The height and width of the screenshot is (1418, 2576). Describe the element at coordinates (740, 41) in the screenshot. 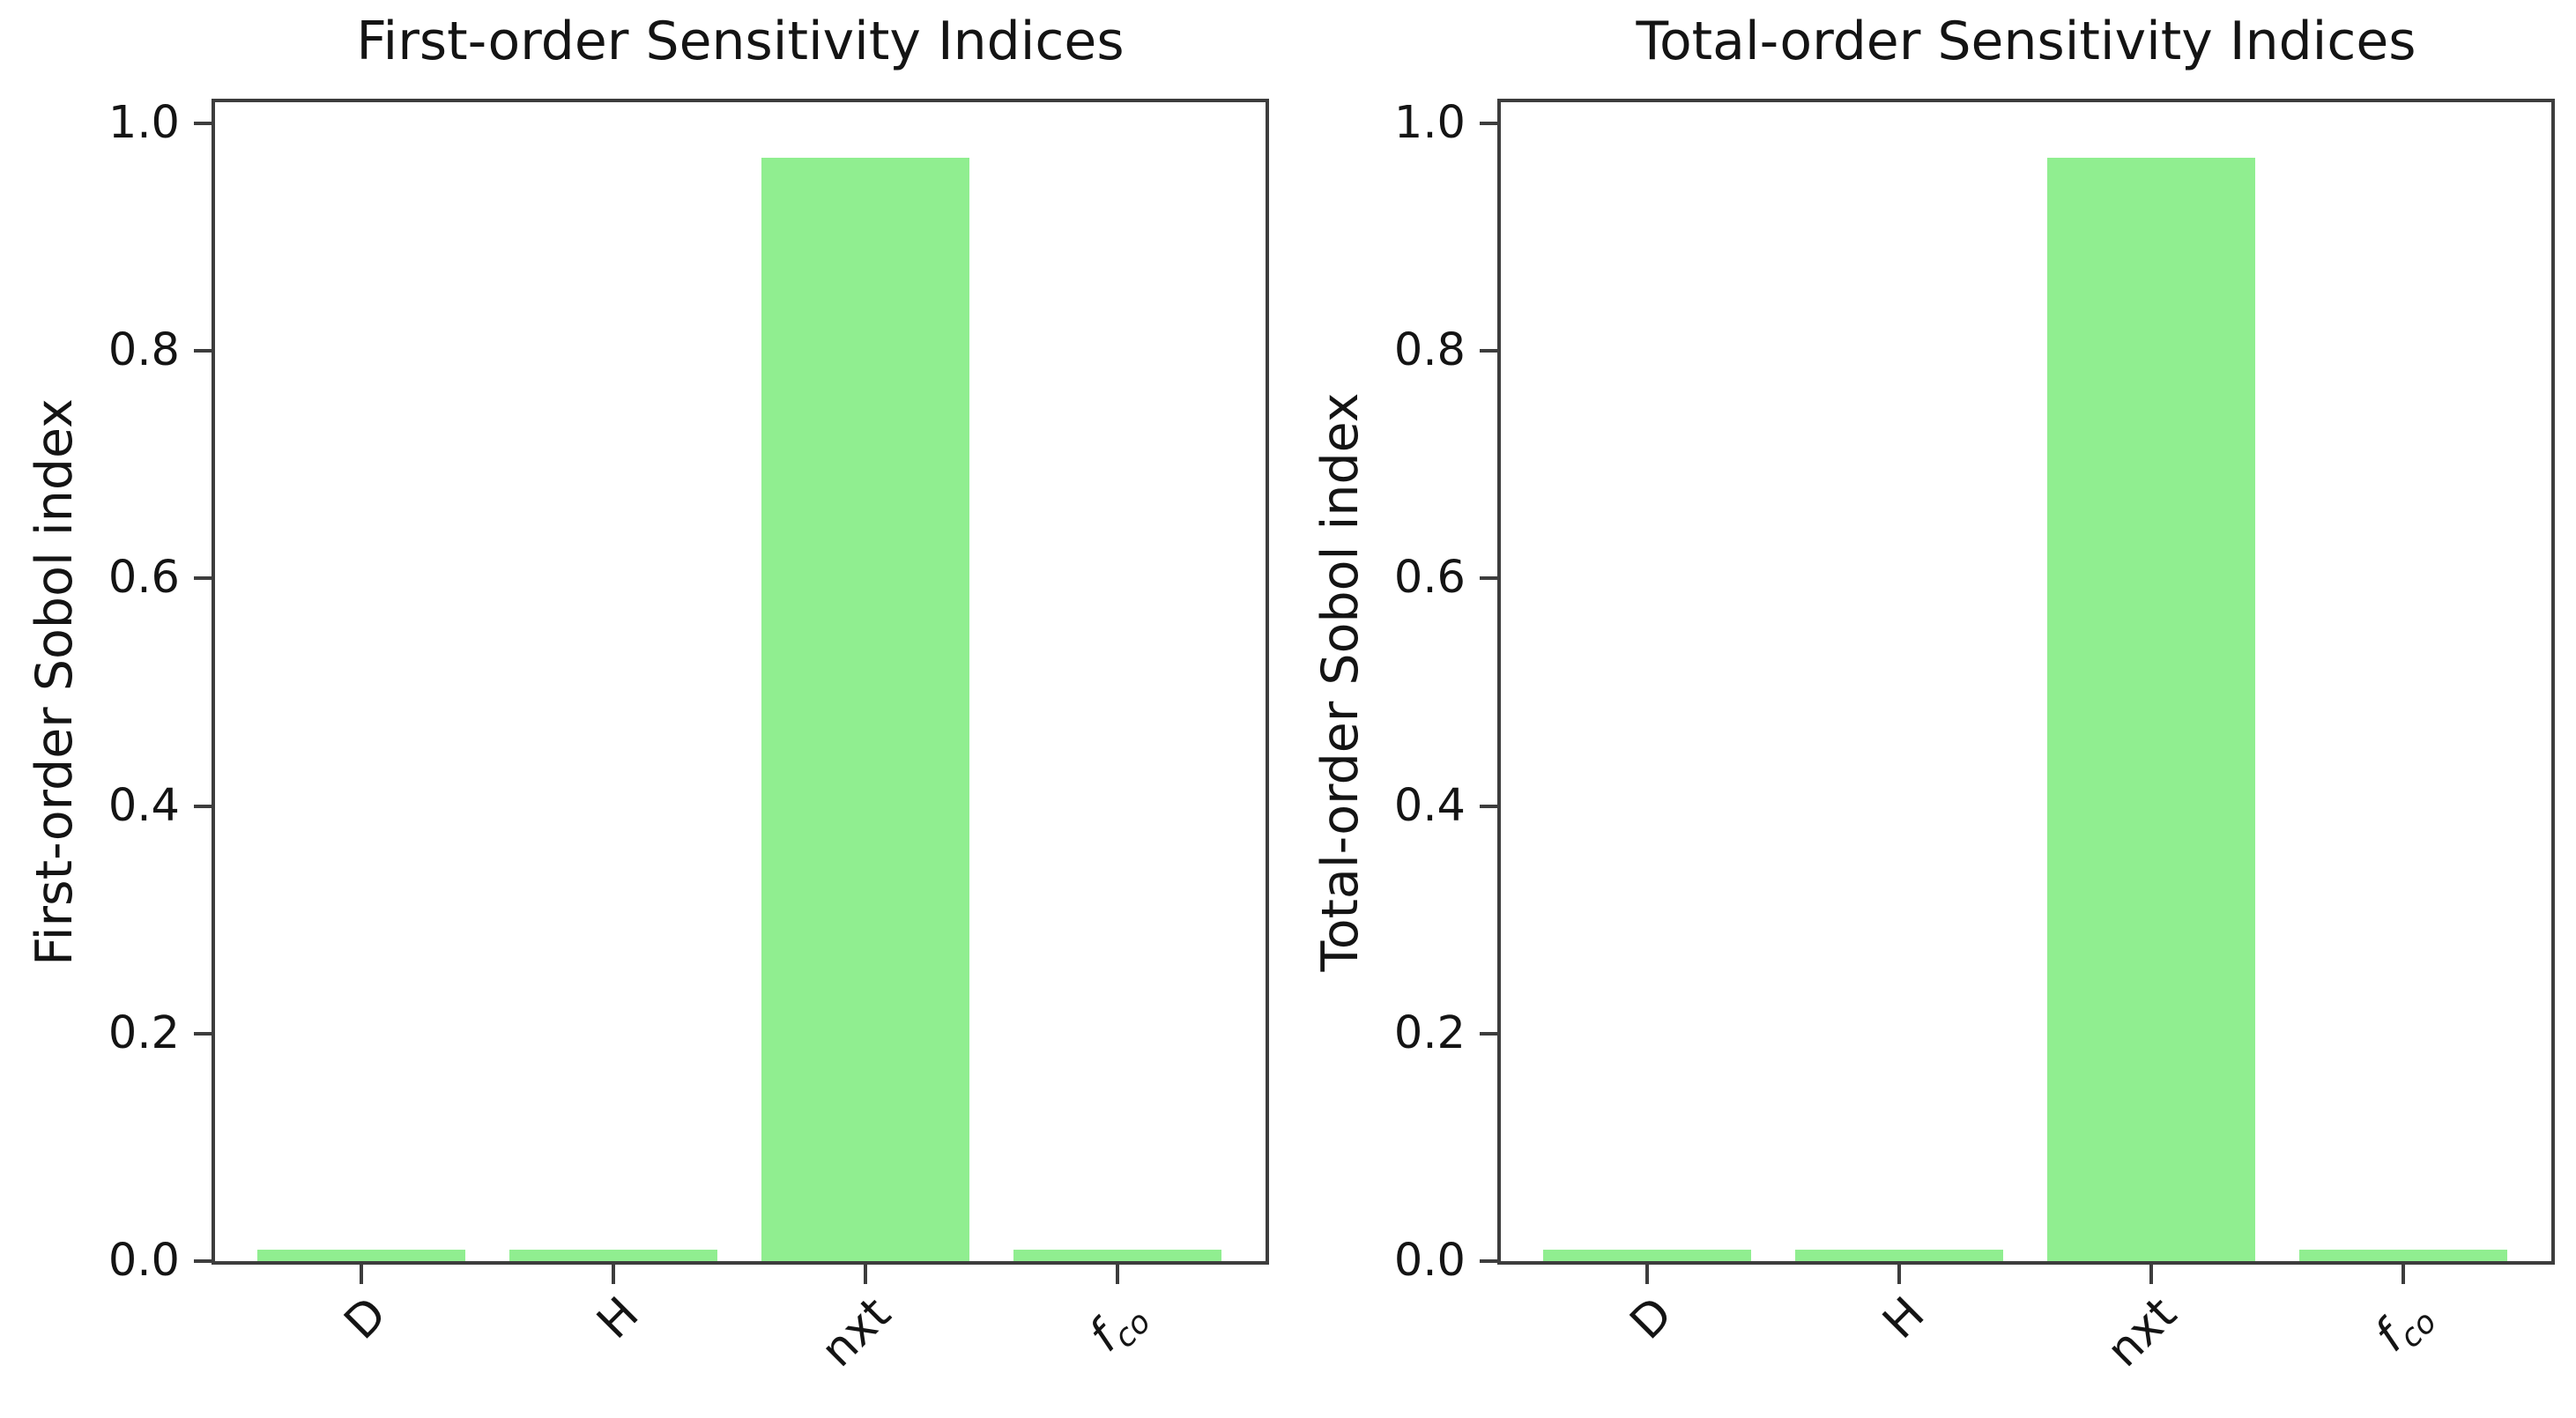

I see `first-order-chart-title: First-order Sensitivity Indices` at that location.